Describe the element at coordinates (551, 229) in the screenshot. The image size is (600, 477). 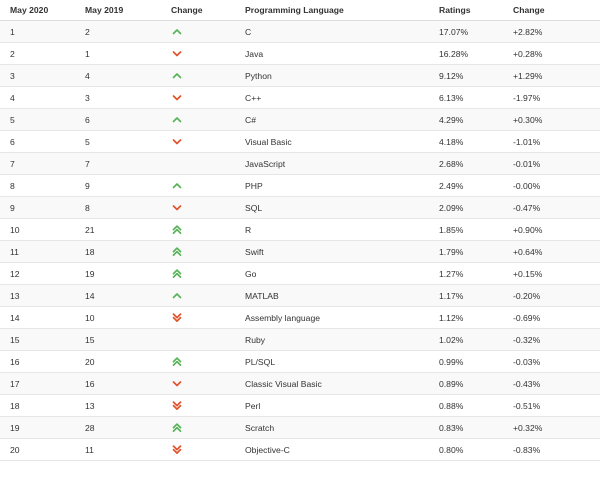
I see `change-cell: +0.90%` at that location.